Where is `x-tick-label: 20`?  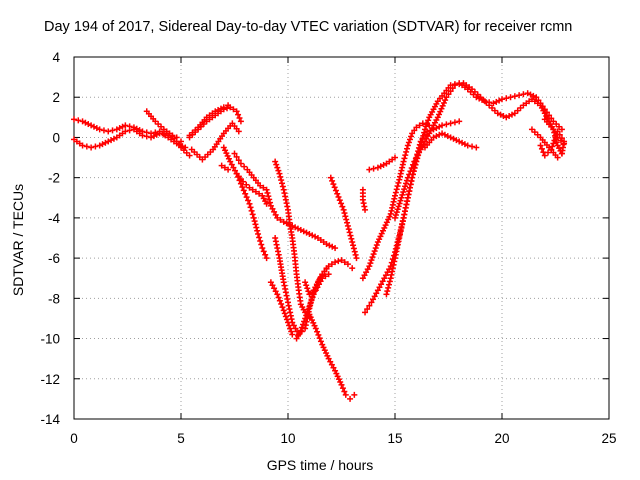 x-tick-label: 20 is located at coordinates (501, 438).